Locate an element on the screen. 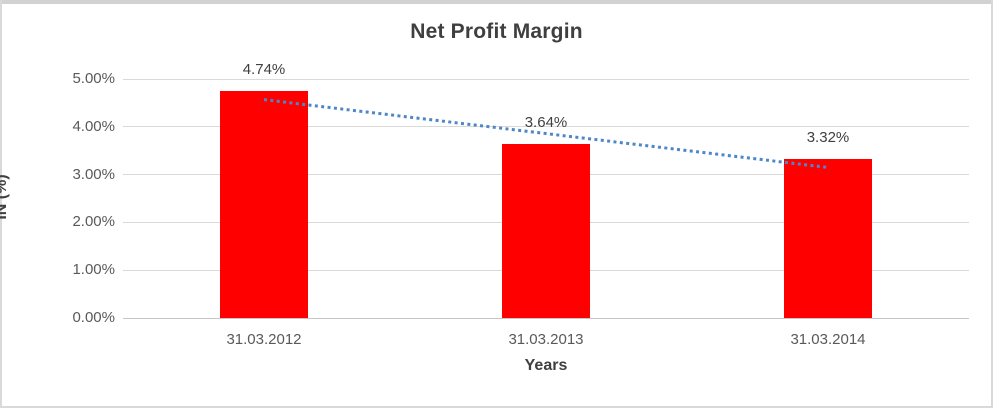  bar-value-label: 3.32% is located at coordinates (828, 138).